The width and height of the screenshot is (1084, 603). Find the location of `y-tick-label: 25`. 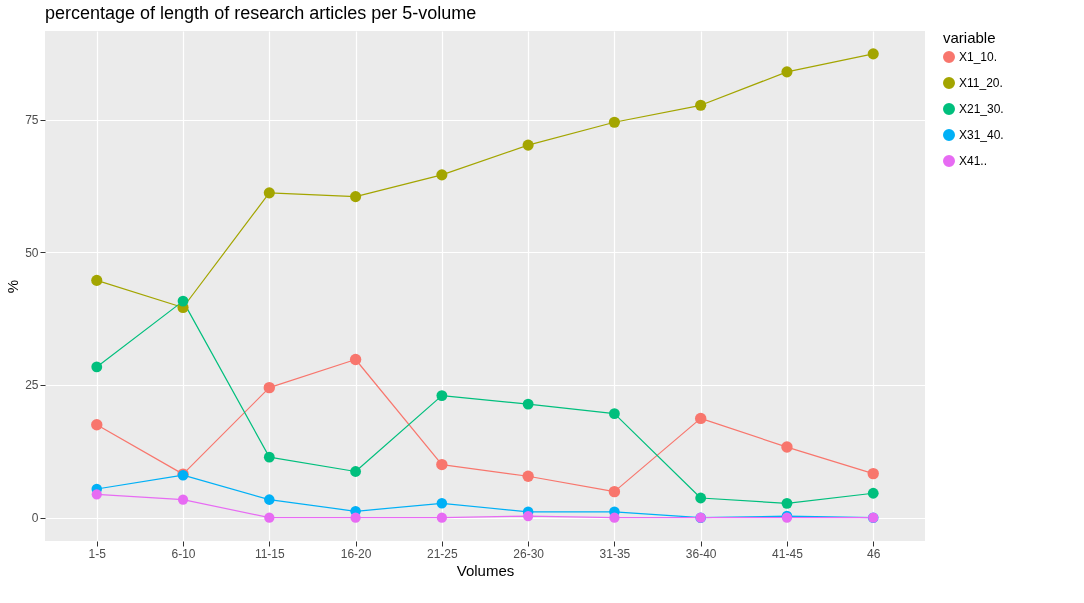

y-tick-label: 25 is located at coordinates (32, 385).